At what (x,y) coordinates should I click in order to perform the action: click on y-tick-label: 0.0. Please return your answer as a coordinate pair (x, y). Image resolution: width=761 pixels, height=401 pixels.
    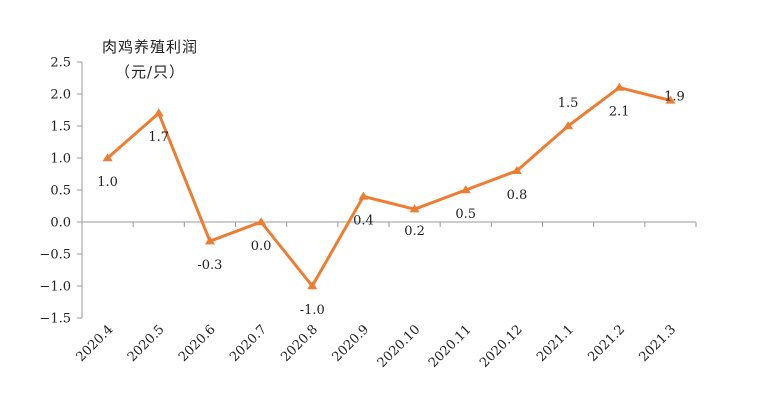
    Looking at the image, I should click on (60, 223).